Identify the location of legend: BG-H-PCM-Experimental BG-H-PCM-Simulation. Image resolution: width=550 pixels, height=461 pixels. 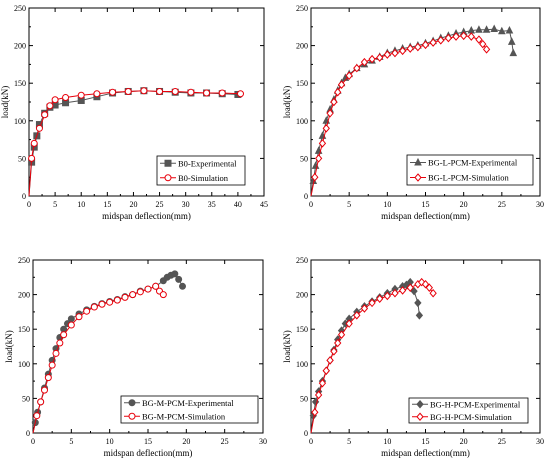
(468, 410).